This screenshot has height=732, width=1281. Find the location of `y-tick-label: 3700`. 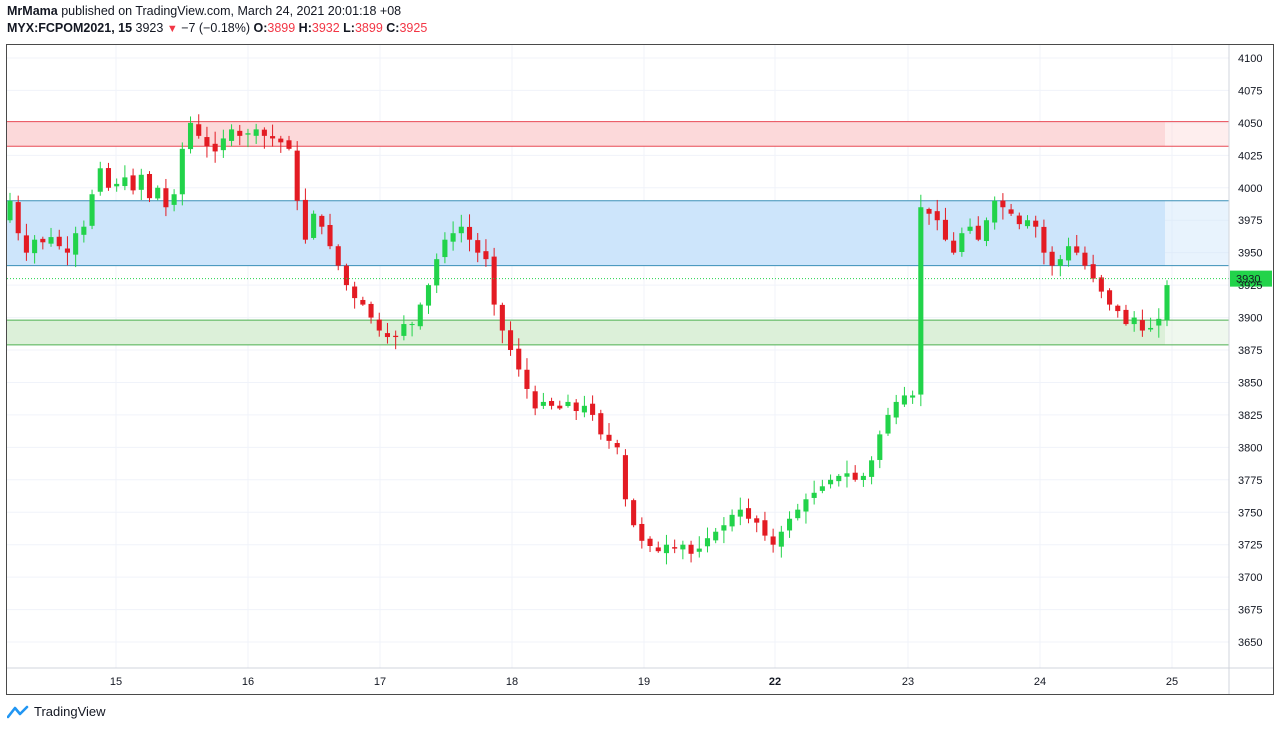

y-tick-label: 3700 is located at coordinates (1250, 578).